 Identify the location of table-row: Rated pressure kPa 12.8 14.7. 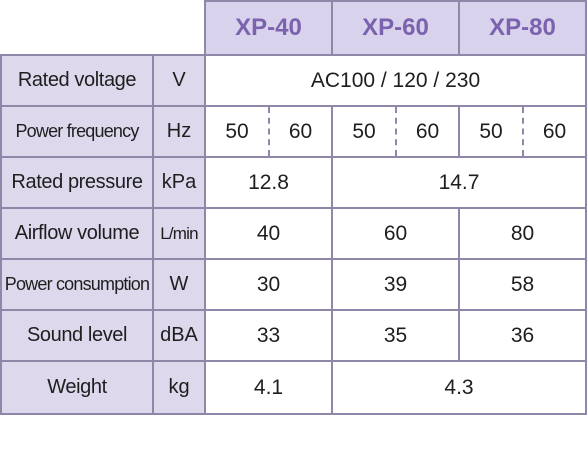
(293, 182).